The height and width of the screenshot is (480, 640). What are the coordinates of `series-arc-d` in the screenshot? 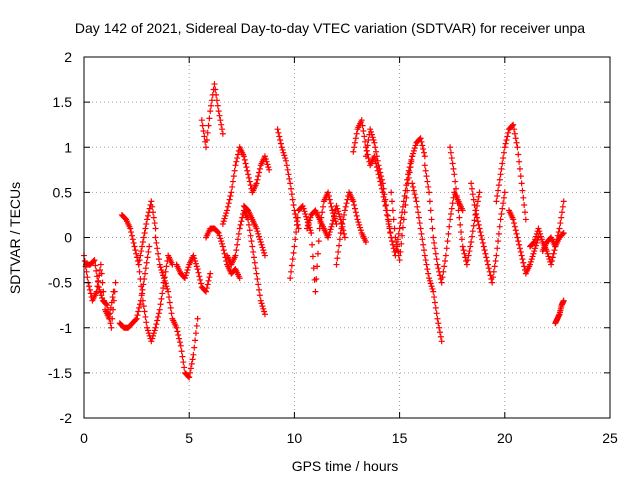 It's located at (138, 233).